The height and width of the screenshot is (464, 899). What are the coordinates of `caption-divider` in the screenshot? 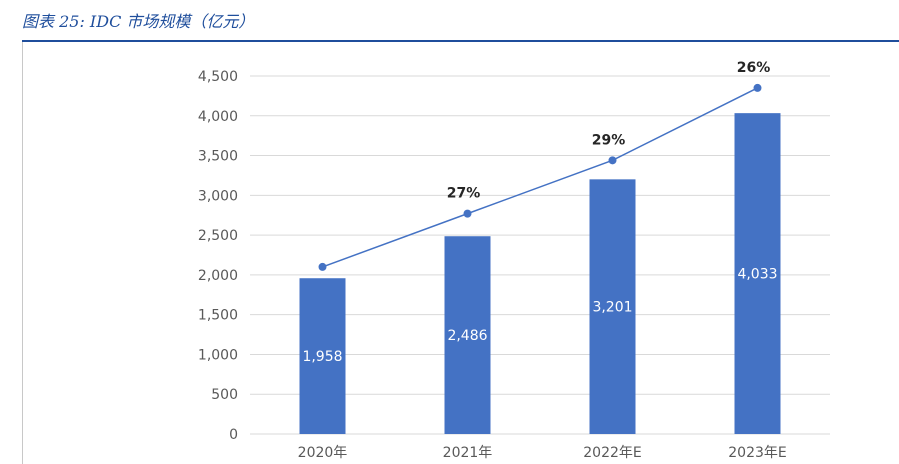 It's located at (460, 41).